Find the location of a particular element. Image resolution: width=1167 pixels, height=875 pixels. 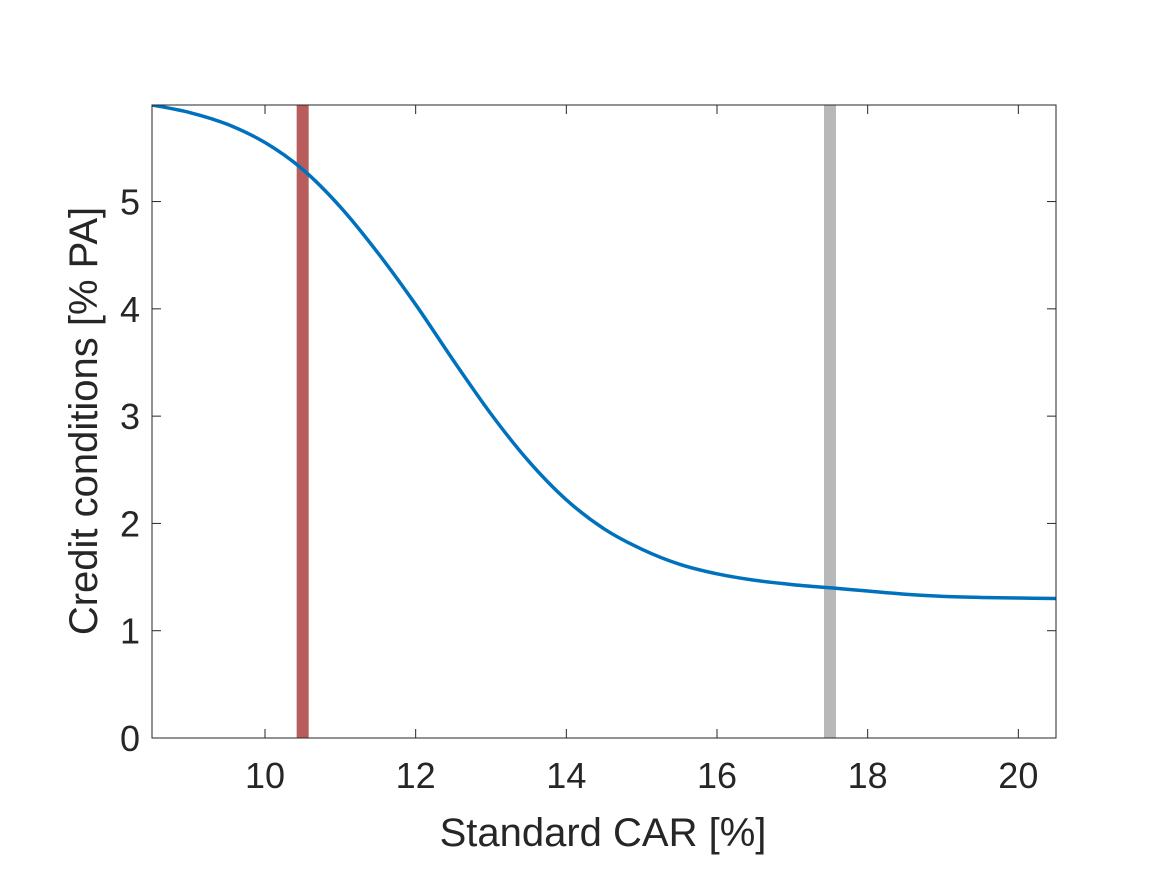

x-tick-label: 18 is located at coordinates (868, 775).